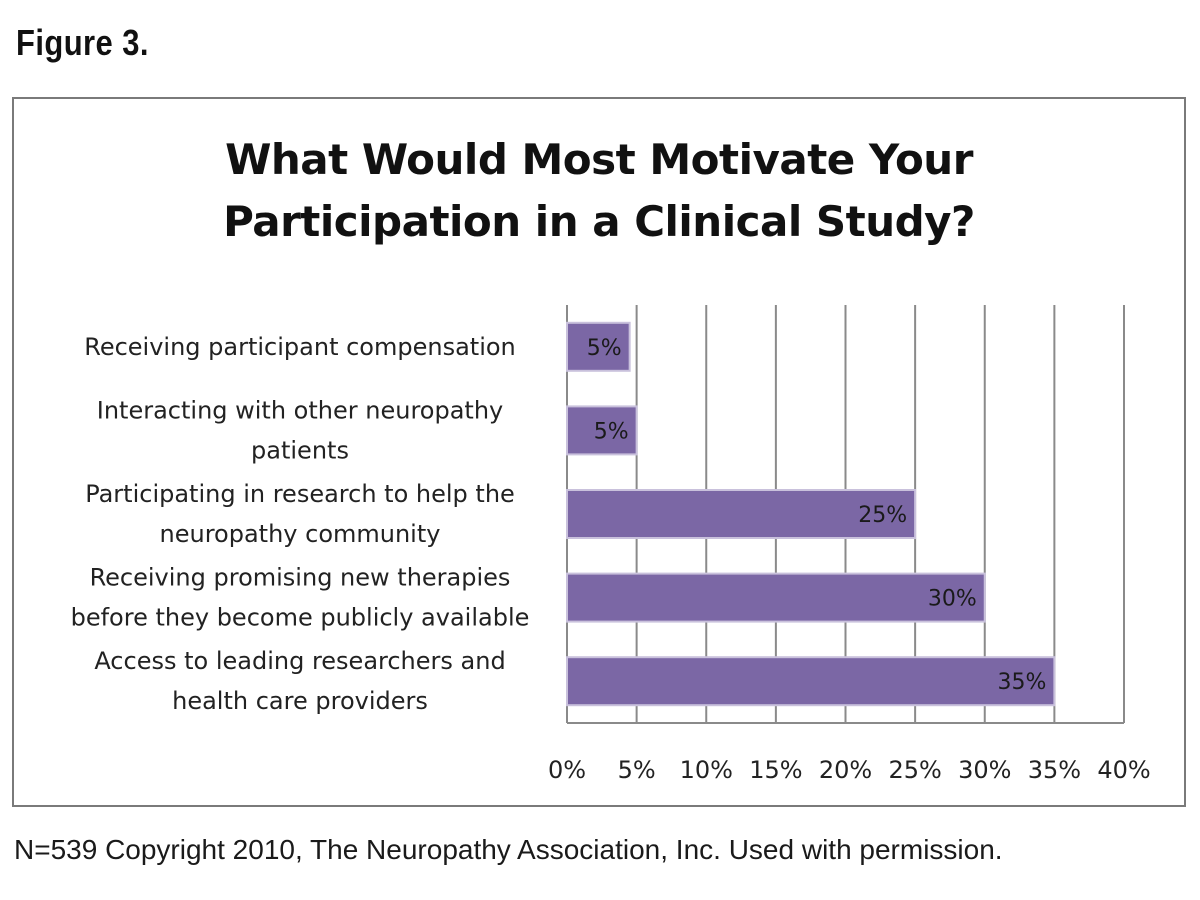 The image size is (1200, 900). Describe the element at coordinates (599, 221) in the screenshot. I see `chart-title-line-2: Participation in a Clinical Study?` at that location.